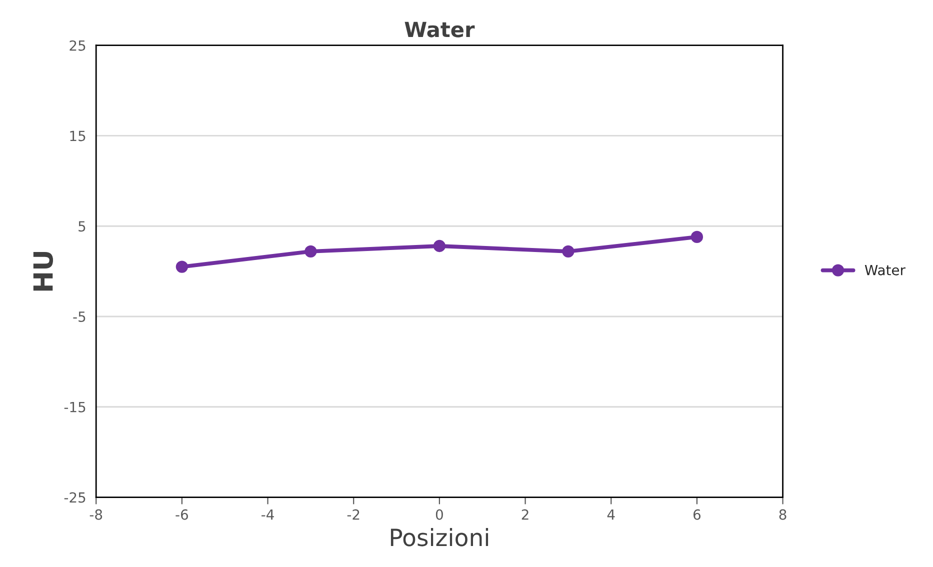 This screenshot has height=567, width=933. What do you see at coordinates (82, 226) in the screenshot?
I see `y-tick-label: 5` at bounding box center [82, 226].